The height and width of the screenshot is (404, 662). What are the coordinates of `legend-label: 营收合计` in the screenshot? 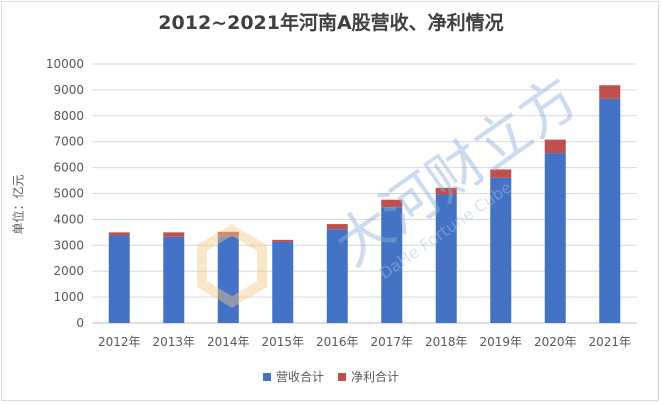 It's located at (299, 377).